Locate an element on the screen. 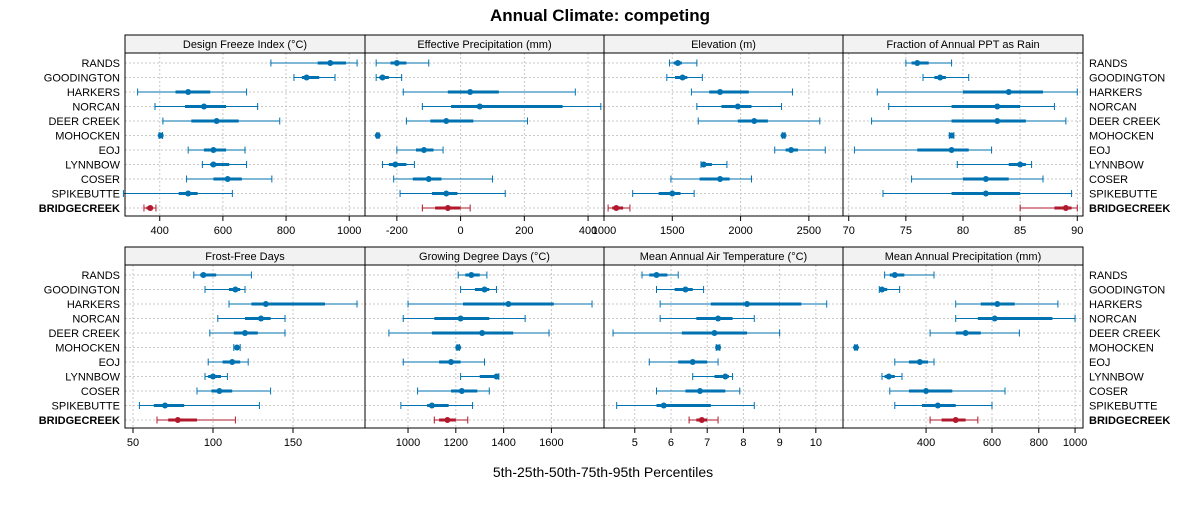  x-tick-label: 5 is located at coordinates (635, 443).